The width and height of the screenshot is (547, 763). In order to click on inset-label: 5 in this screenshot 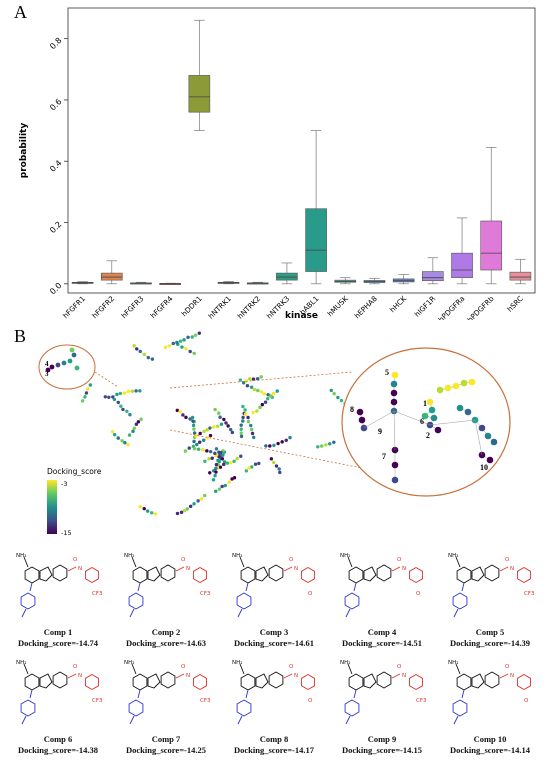, I will do `click(387, 372)`.